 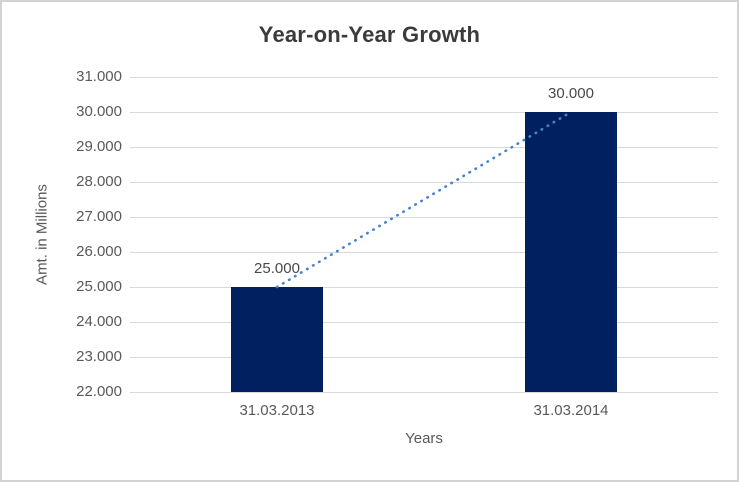 I want to click on y-axis-tick-label: 25.000, so click(x=99, y=286).